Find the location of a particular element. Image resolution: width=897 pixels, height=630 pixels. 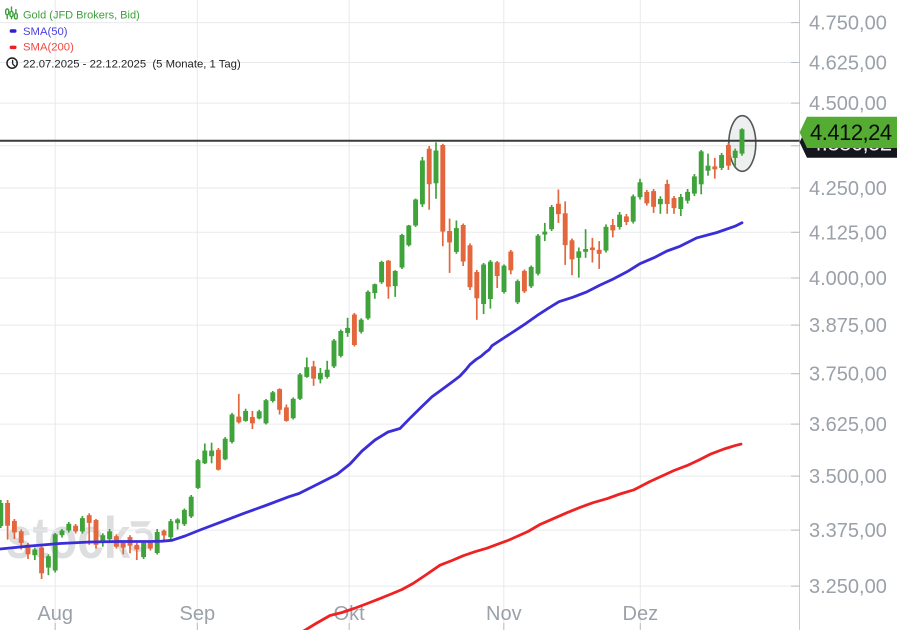

svg-text: Nov is located at coordinates (504, 614).